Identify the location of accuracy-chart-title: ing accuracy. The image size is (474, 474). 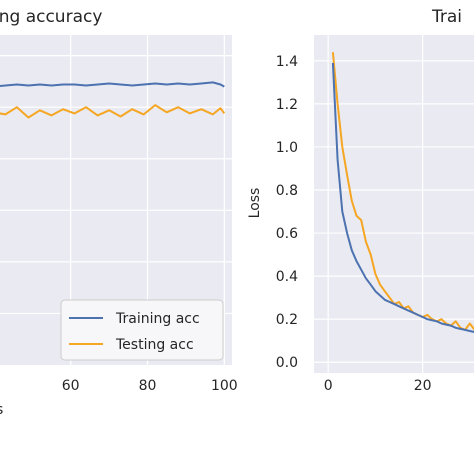
(51, 17).